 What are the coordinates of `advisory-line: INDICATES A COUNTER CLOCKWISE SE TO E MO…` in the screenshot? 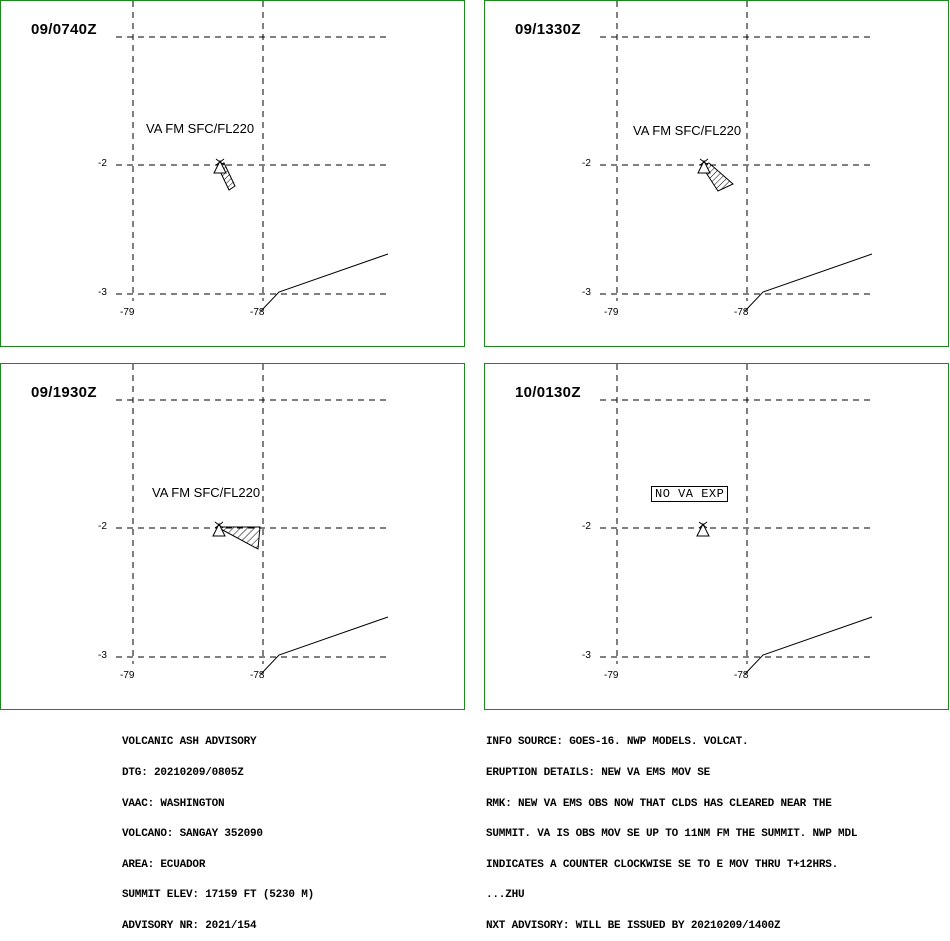 It's located at (662, 864).